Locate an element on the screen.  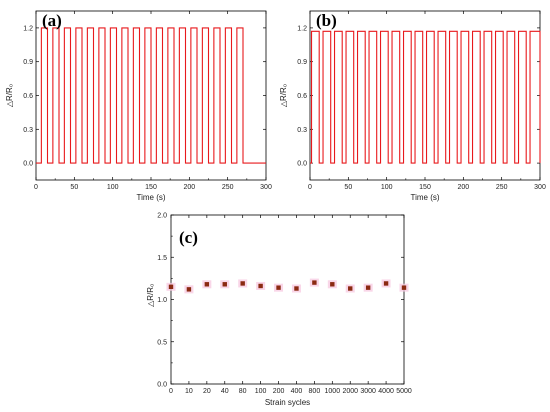
x-tick-label: 2000 is located at coordinates (350, 391).